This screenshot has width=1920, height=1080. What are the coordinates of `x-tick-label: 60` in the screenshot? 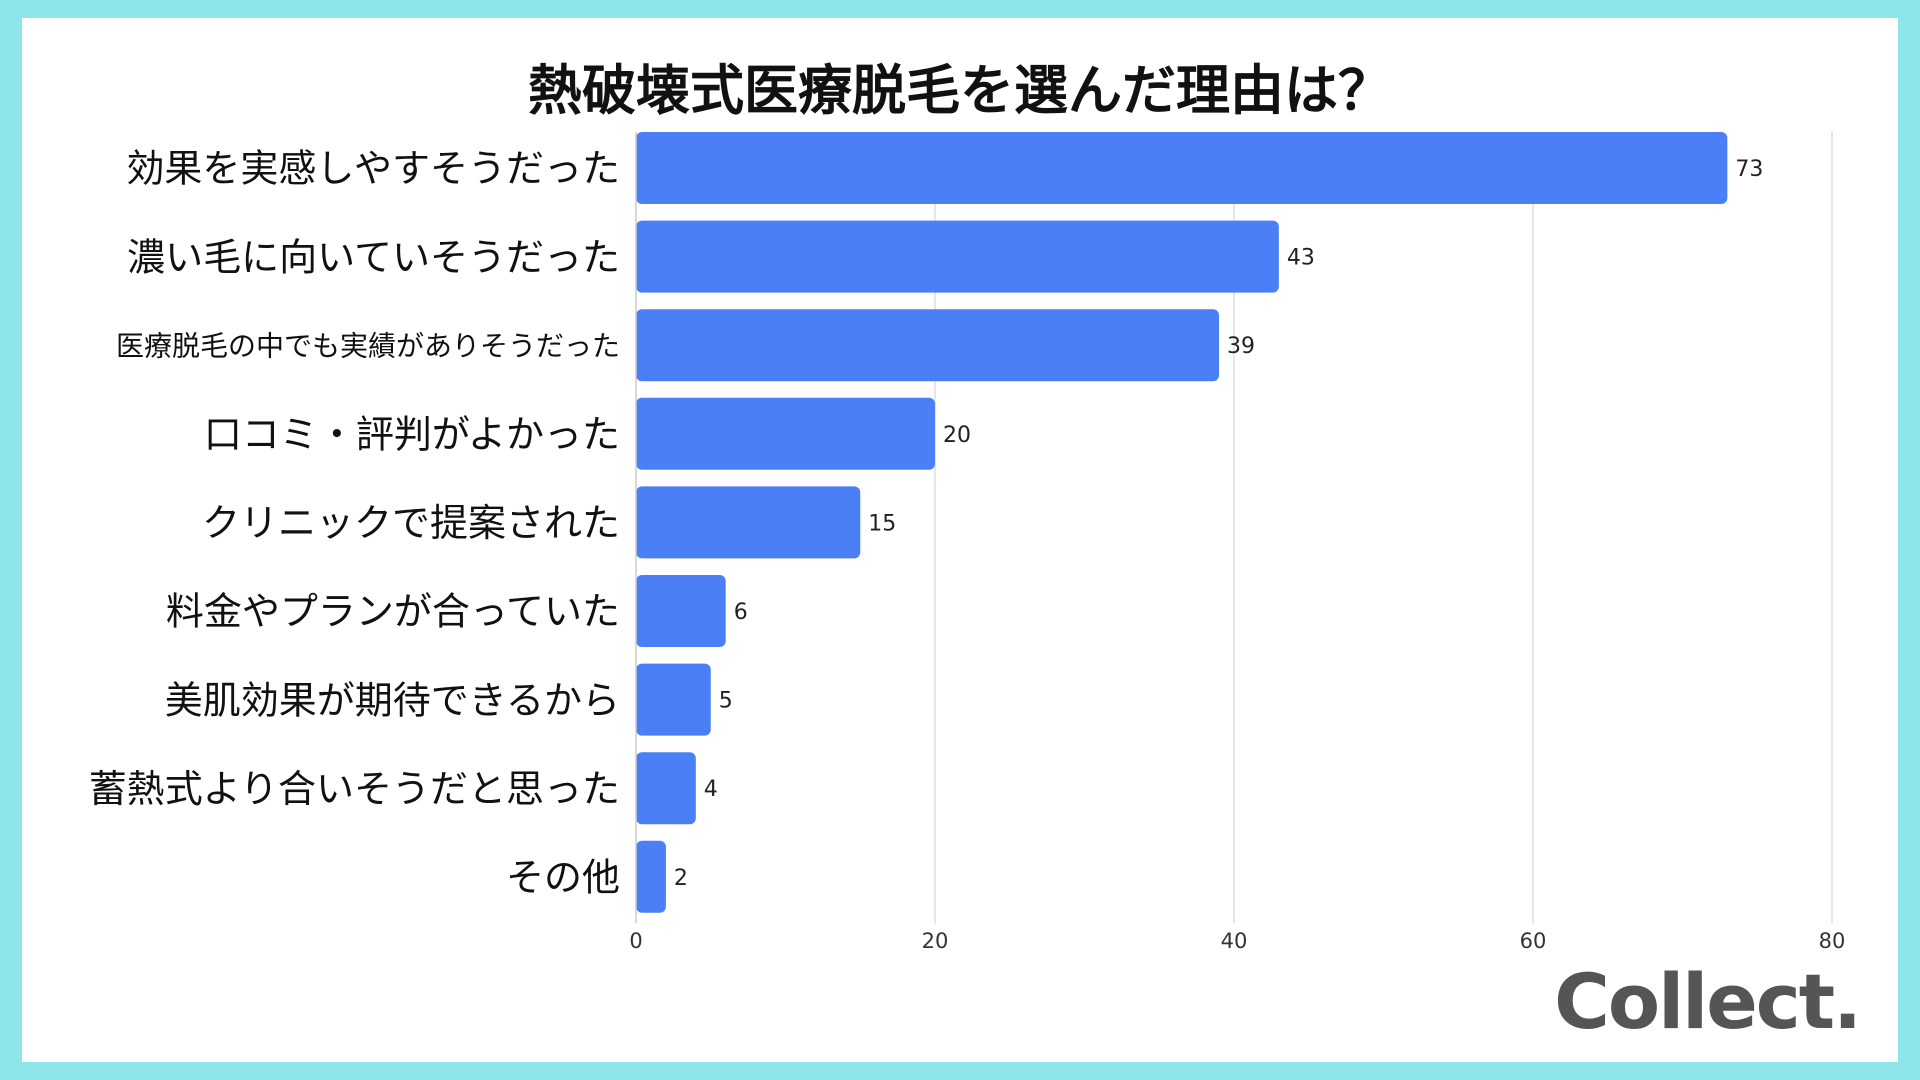 It's located at (1533, 941).